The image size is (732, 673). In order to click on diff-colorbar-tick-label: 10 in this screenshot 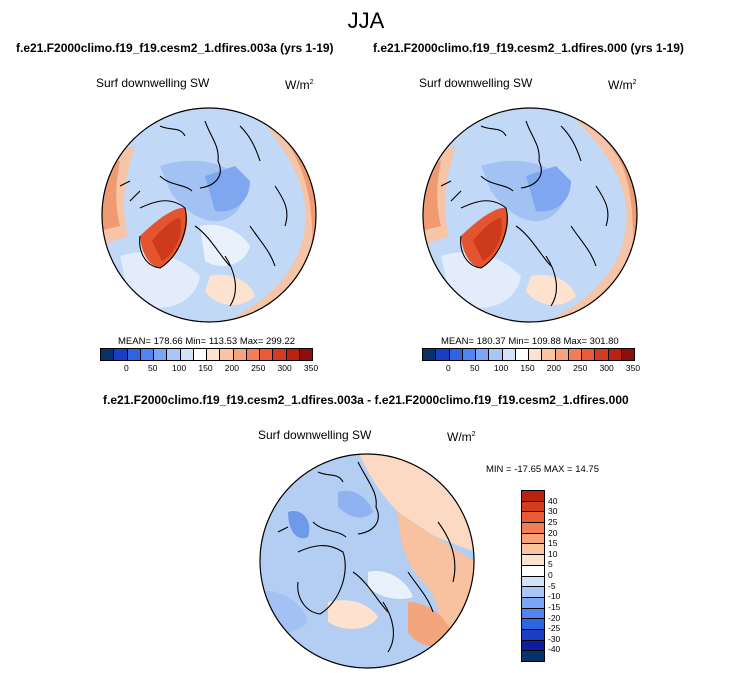, I will do `click(553, 553)`.